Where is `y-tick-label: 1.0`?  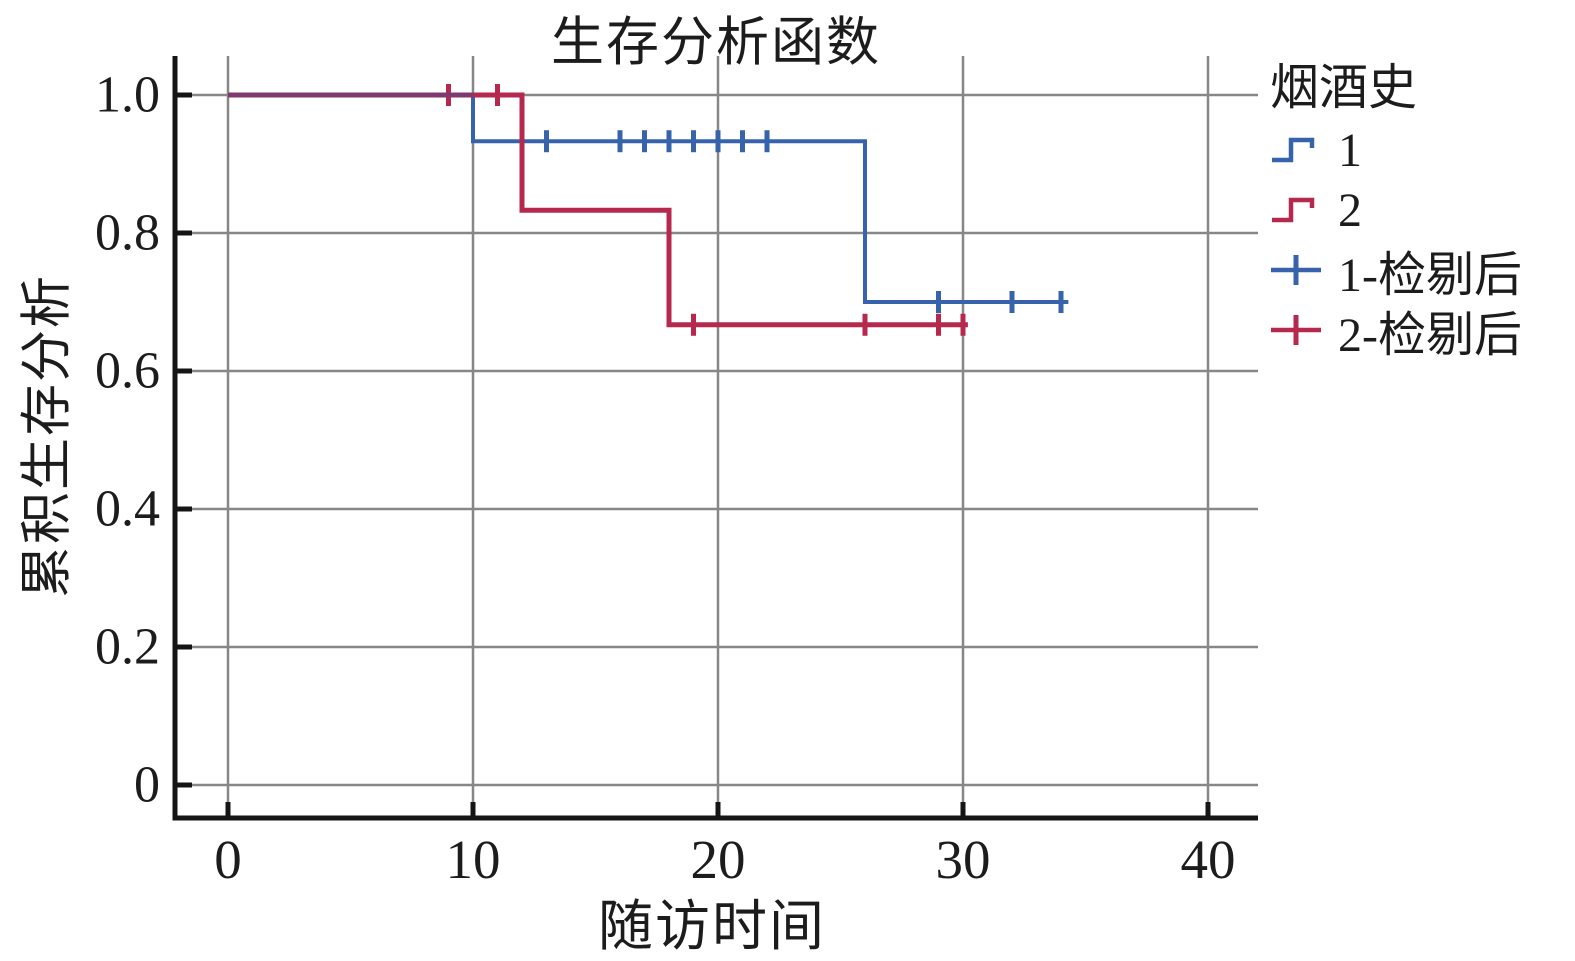
y-tick-label: 1.0 is located at coordinates (127, 95).